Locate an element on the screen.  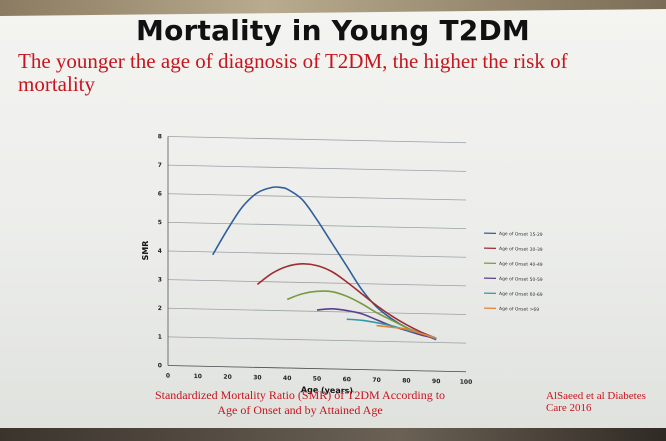
floor-edge is located at coordinates (333, 434).